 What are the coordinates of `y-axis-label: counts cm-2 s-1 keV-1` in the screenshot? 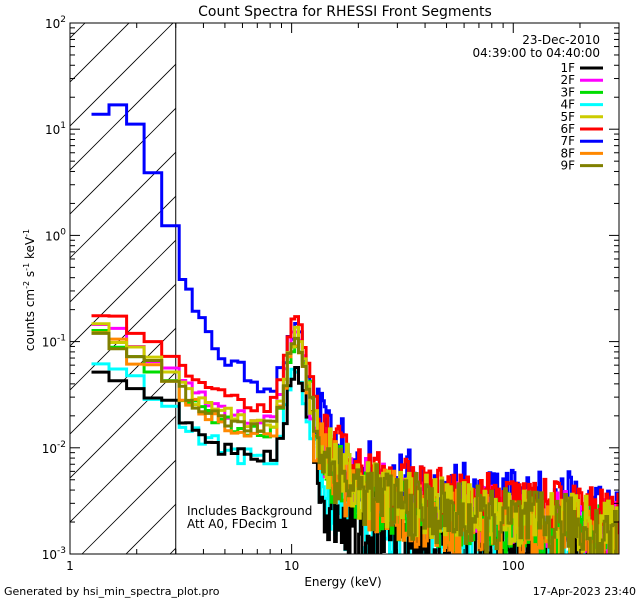 It's located at (29, 290).